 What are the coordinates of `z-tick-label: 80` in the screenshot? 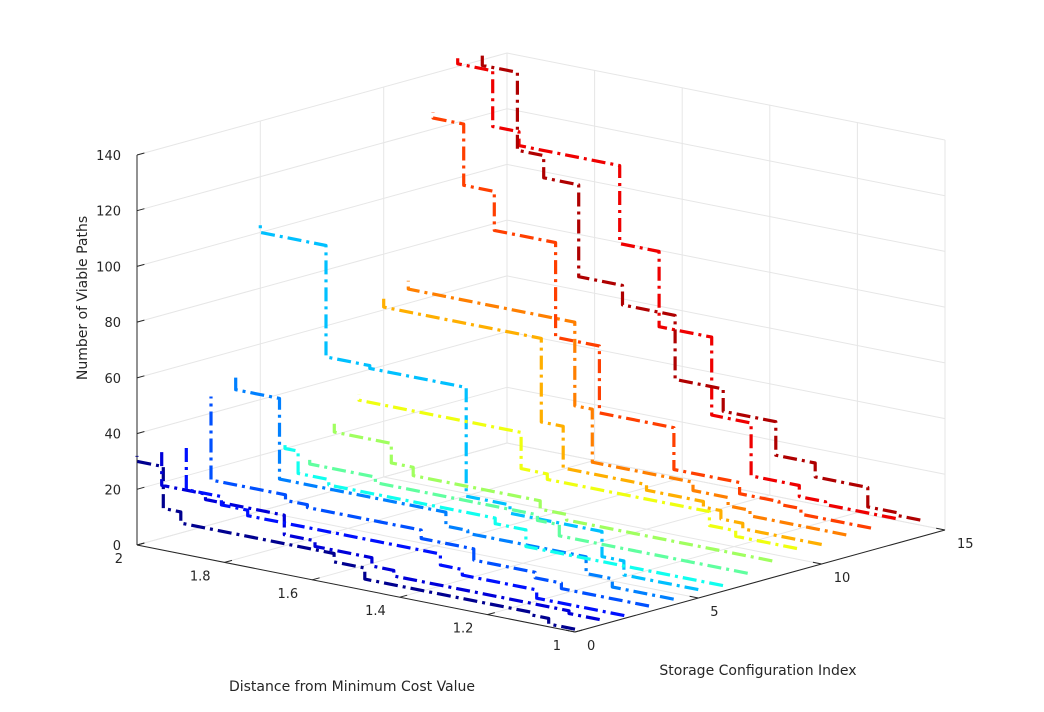 It's located at (112, 323).